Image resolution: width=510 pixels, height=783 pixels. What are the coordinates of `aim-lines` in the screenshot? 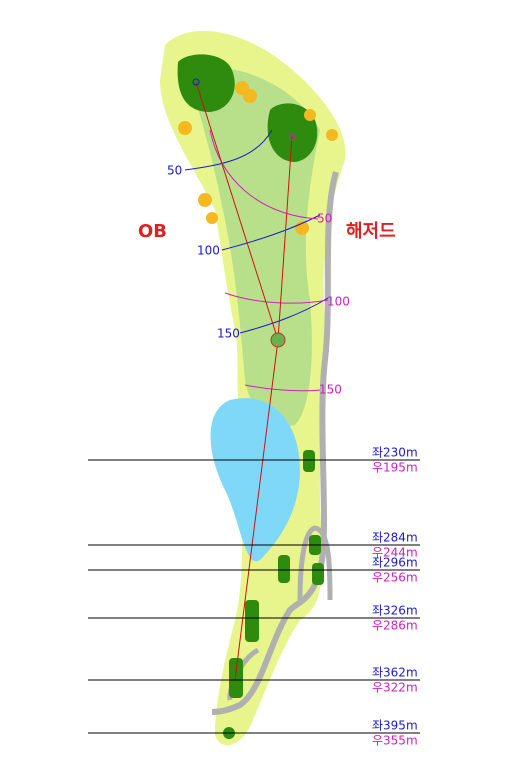 It's located at (244, 381).